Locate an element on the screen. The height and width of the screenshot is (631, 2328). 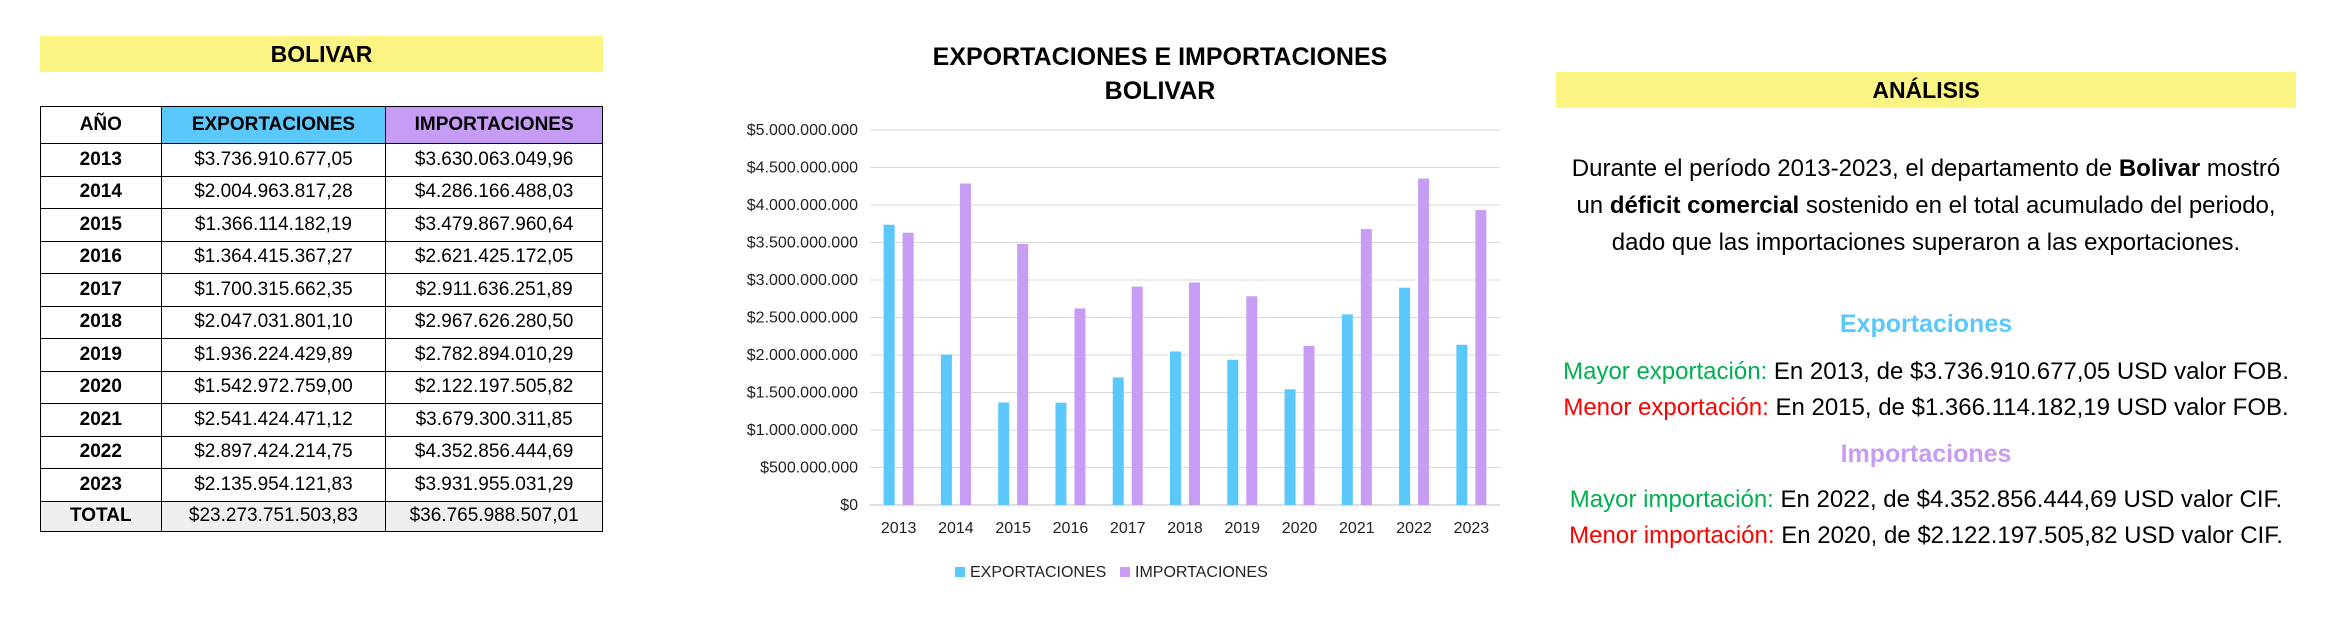
imports-section-title: Importaciones is located at coordinates (1926, 454).